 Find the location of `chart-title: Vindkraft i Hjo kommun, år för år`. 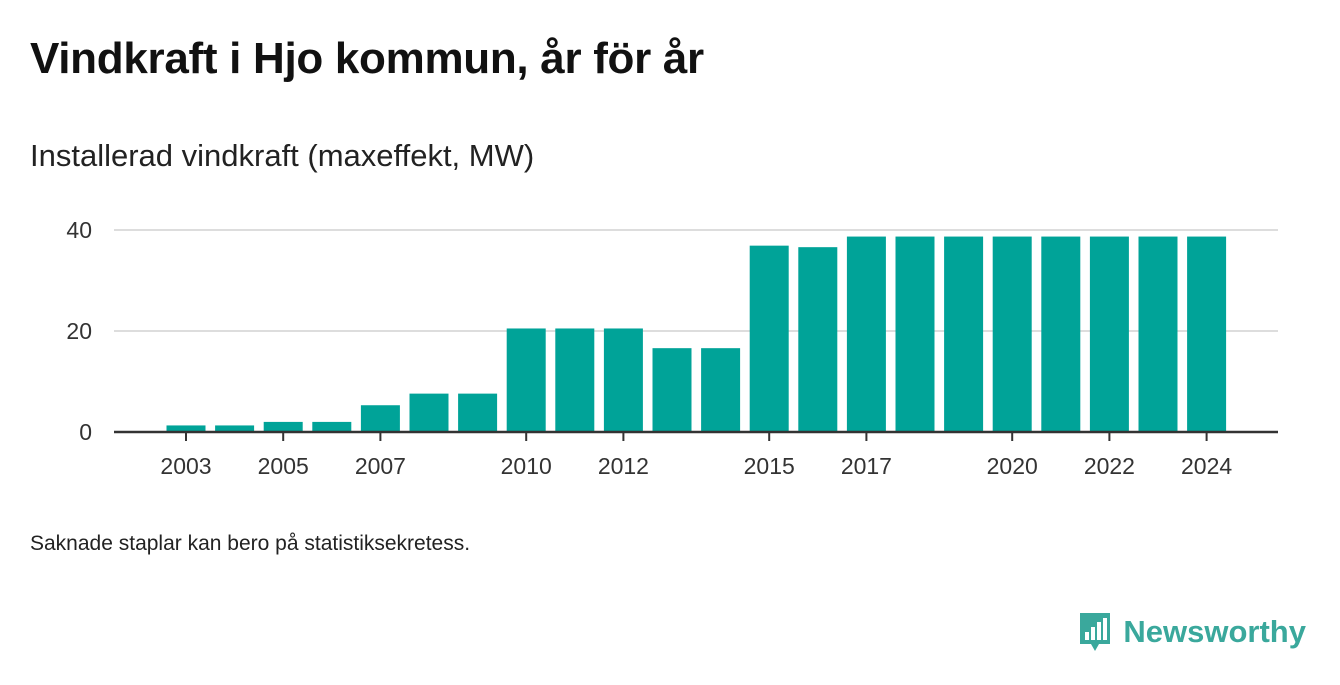

chart-title: Vindkraft i Hjo kommun, år för år is located at coordinates (367, 58).